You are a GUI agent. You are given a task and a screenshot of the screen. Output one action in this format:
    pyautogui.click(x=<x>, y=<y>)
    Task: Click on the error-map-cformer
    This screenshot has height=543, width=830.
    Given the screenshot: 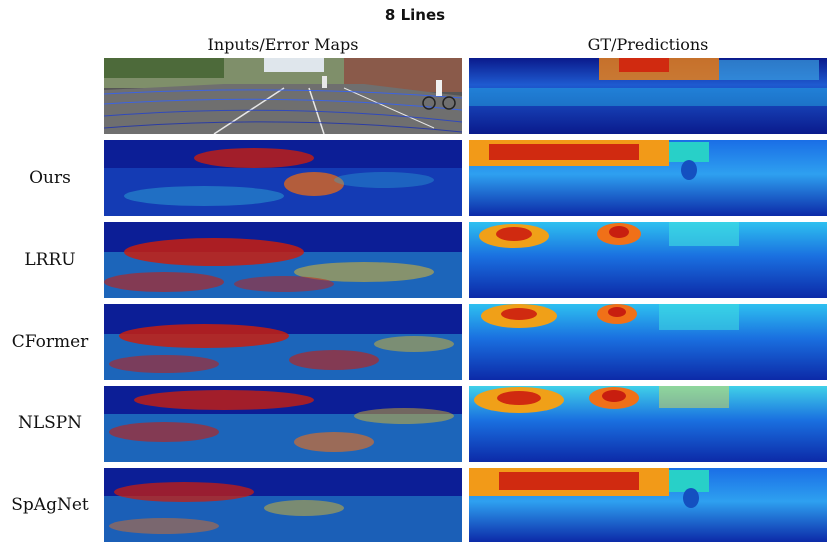 What is the action you would take?
    pyautogui.click(x=283, y=342)
    